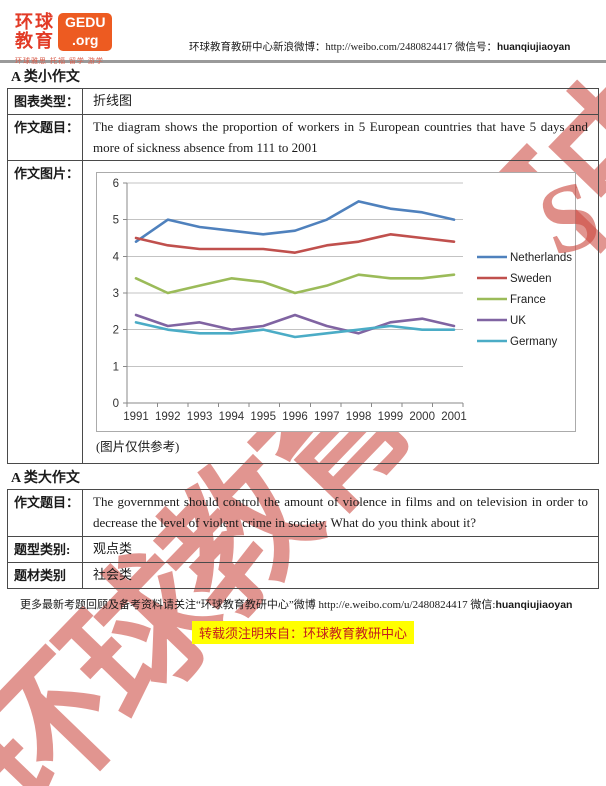  Describe the element at coordinates (340, 575) in the screenshot. I see `material-type-value: 社会类` at that location.